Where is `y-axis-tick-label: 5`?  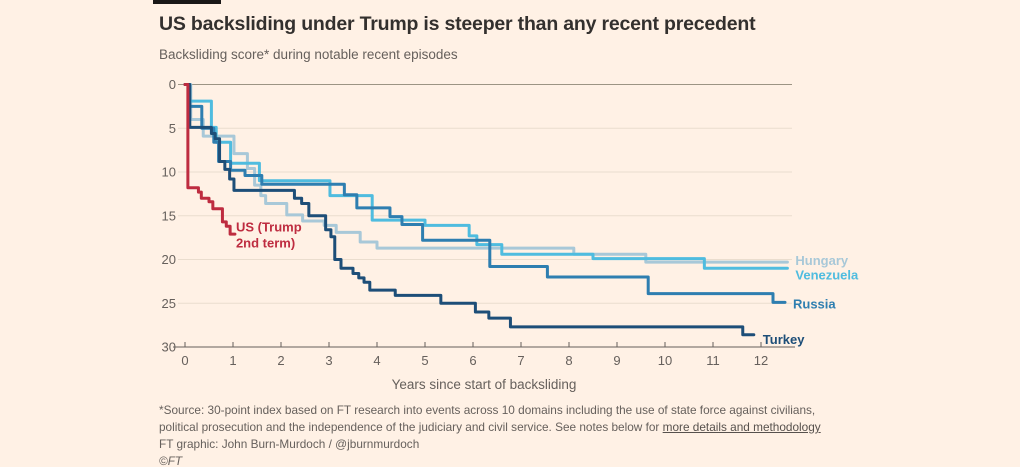 y-axis-tick-label: 5 is located at coordinates (172, 128).